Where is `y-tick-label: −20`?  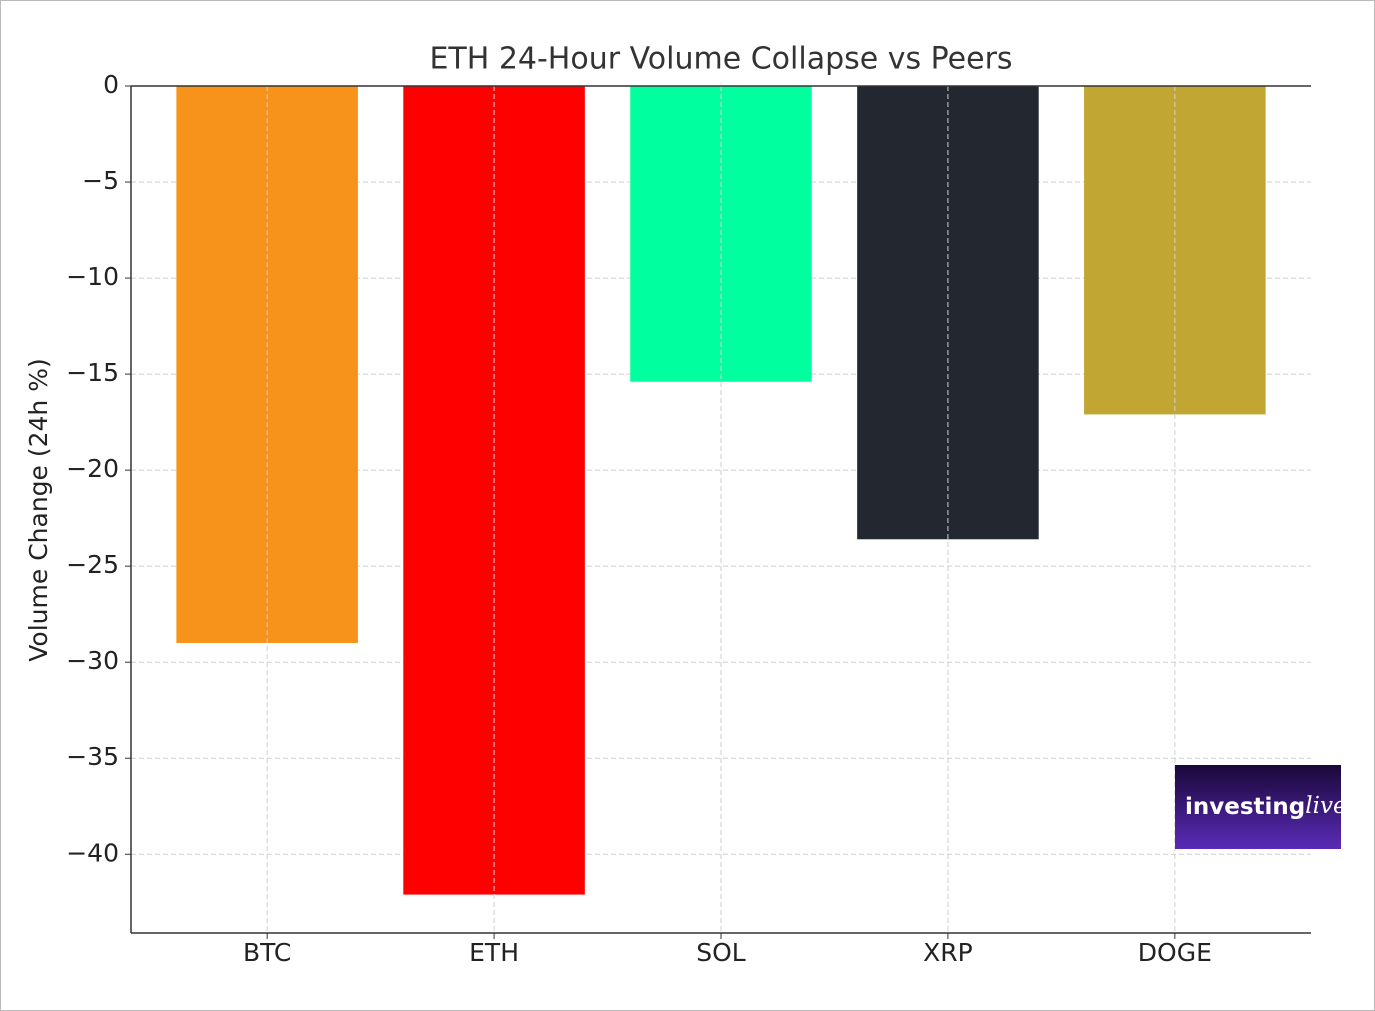
y-tick-label: −20 is located at coordinates (92, 468).